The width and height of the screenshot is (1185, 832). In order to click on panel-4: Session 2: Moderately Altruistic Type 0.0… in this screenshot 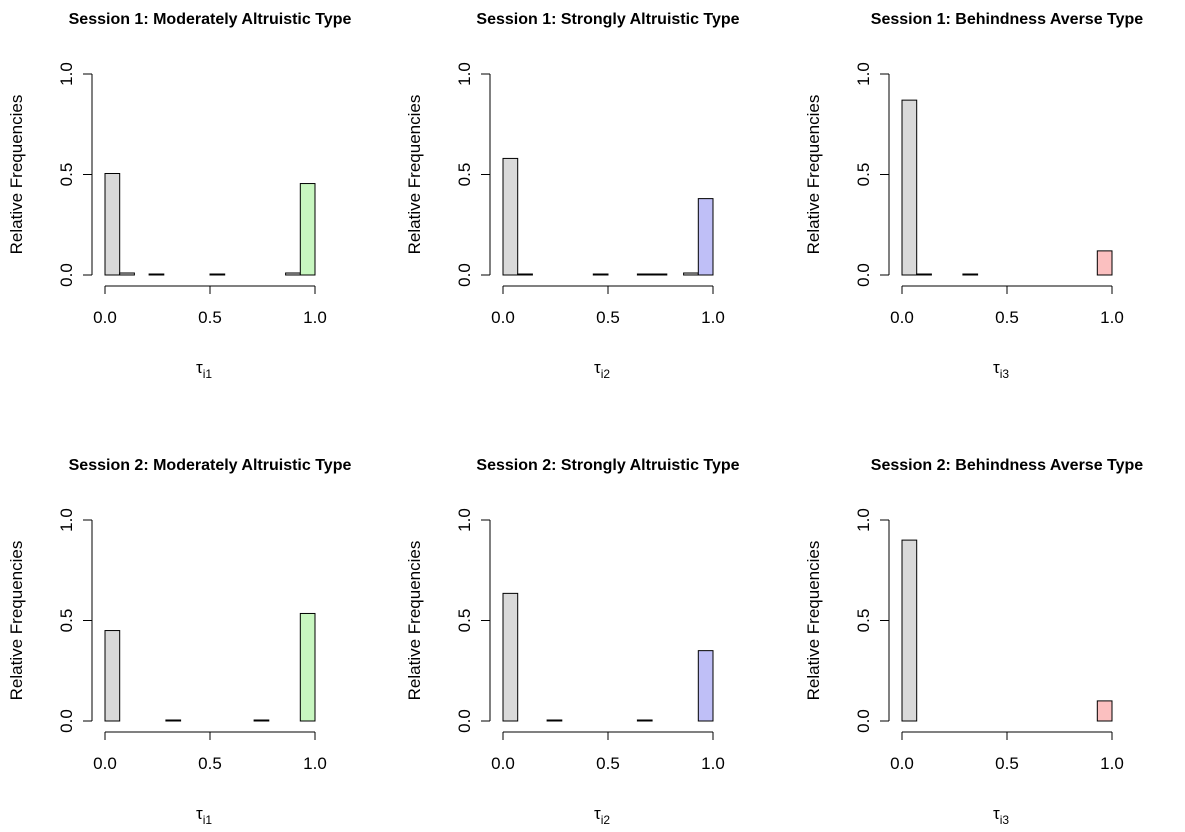, I will do `click(179, 642)`.